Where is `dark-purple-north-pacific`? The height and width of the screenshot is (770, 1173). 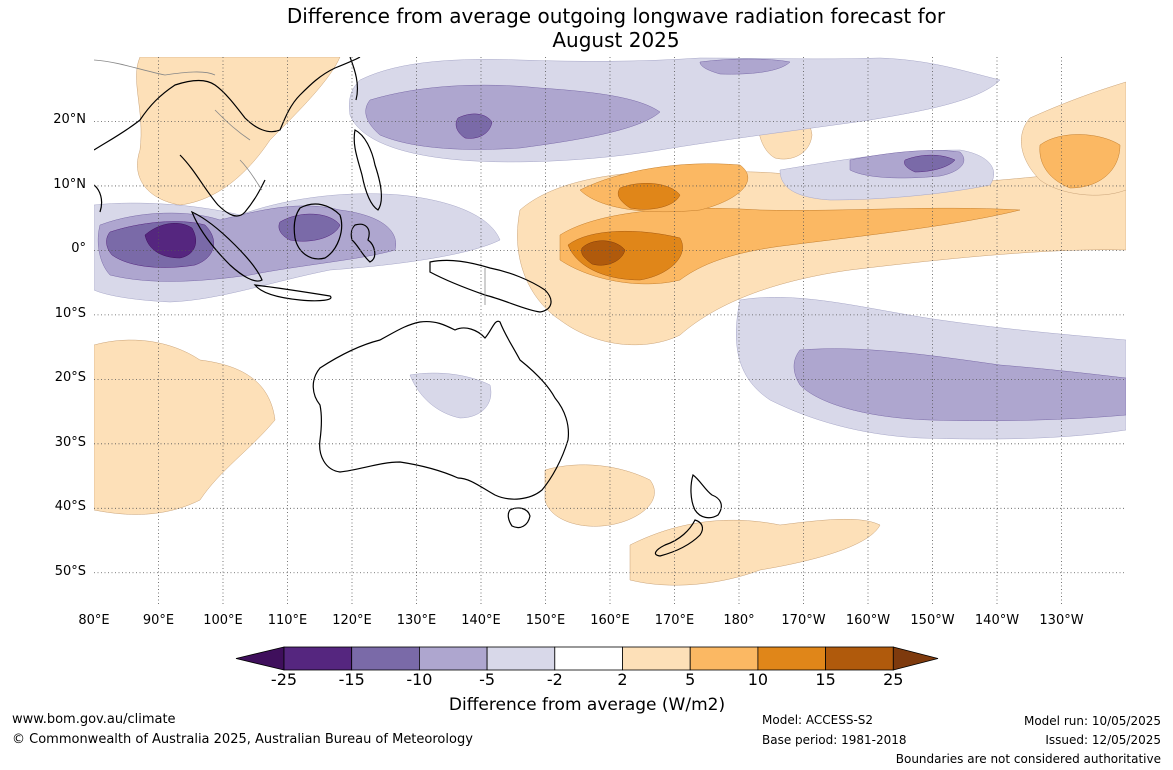 dark-purple-north-pacific is located at coordinates (930, 163).